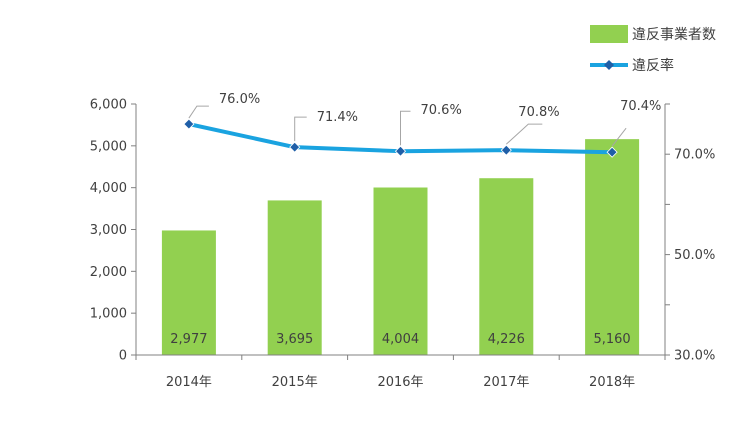 This screenshot has height=422, width=750. What do you see at coordinates (609, 34) in the screenshot?
I see `legend-swatch-bars` at bounding box center [609, 34].